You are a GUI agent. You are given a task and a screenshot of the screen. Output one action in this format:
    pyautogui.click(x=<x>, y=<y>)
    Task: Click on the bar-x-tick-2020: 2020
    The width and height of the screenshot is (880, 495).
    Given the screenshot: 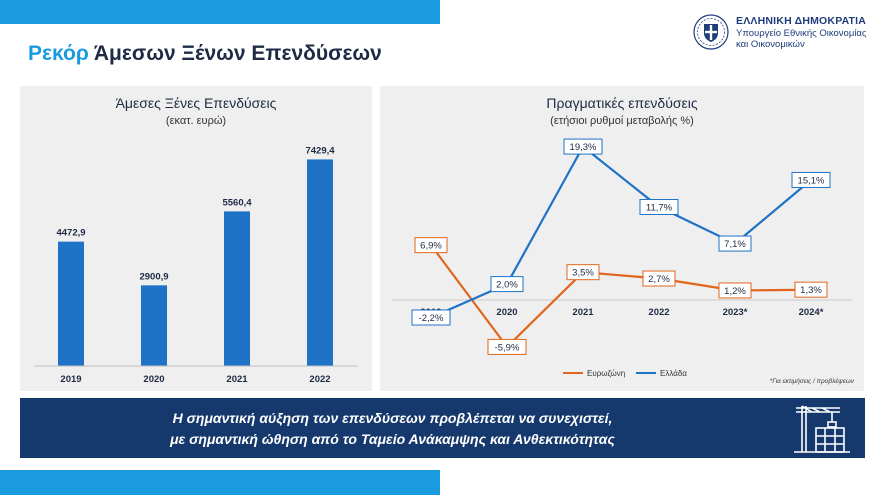 What is the action you would take?
    pyautogui.click(x=153, y=379)
    